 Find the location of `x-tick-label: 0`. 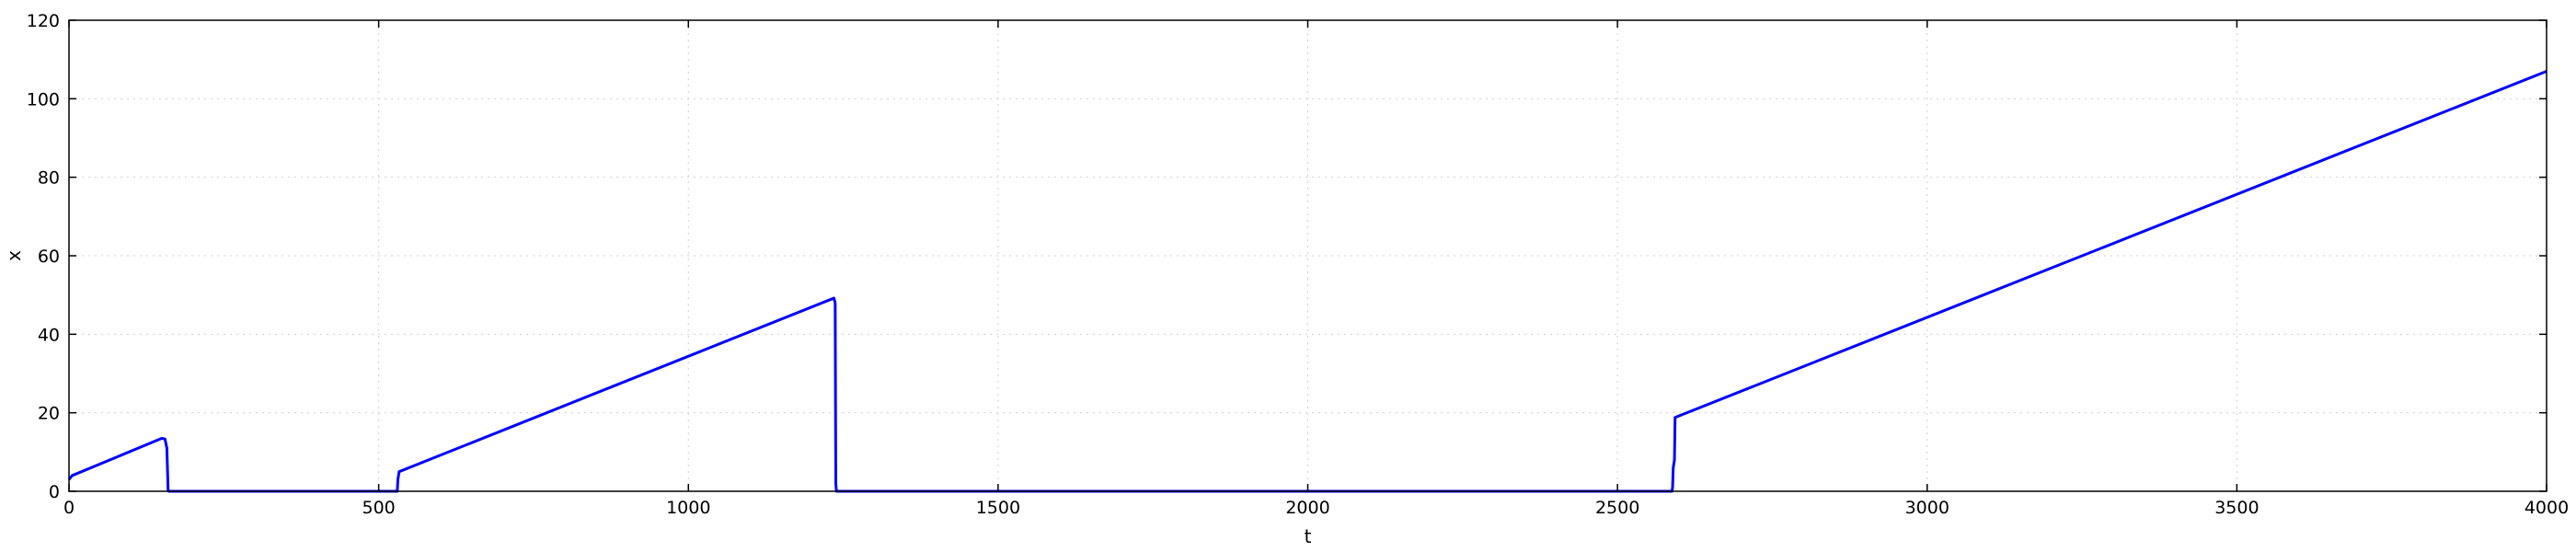

x-tick-label: 0 is located at coordinates (69, 508).